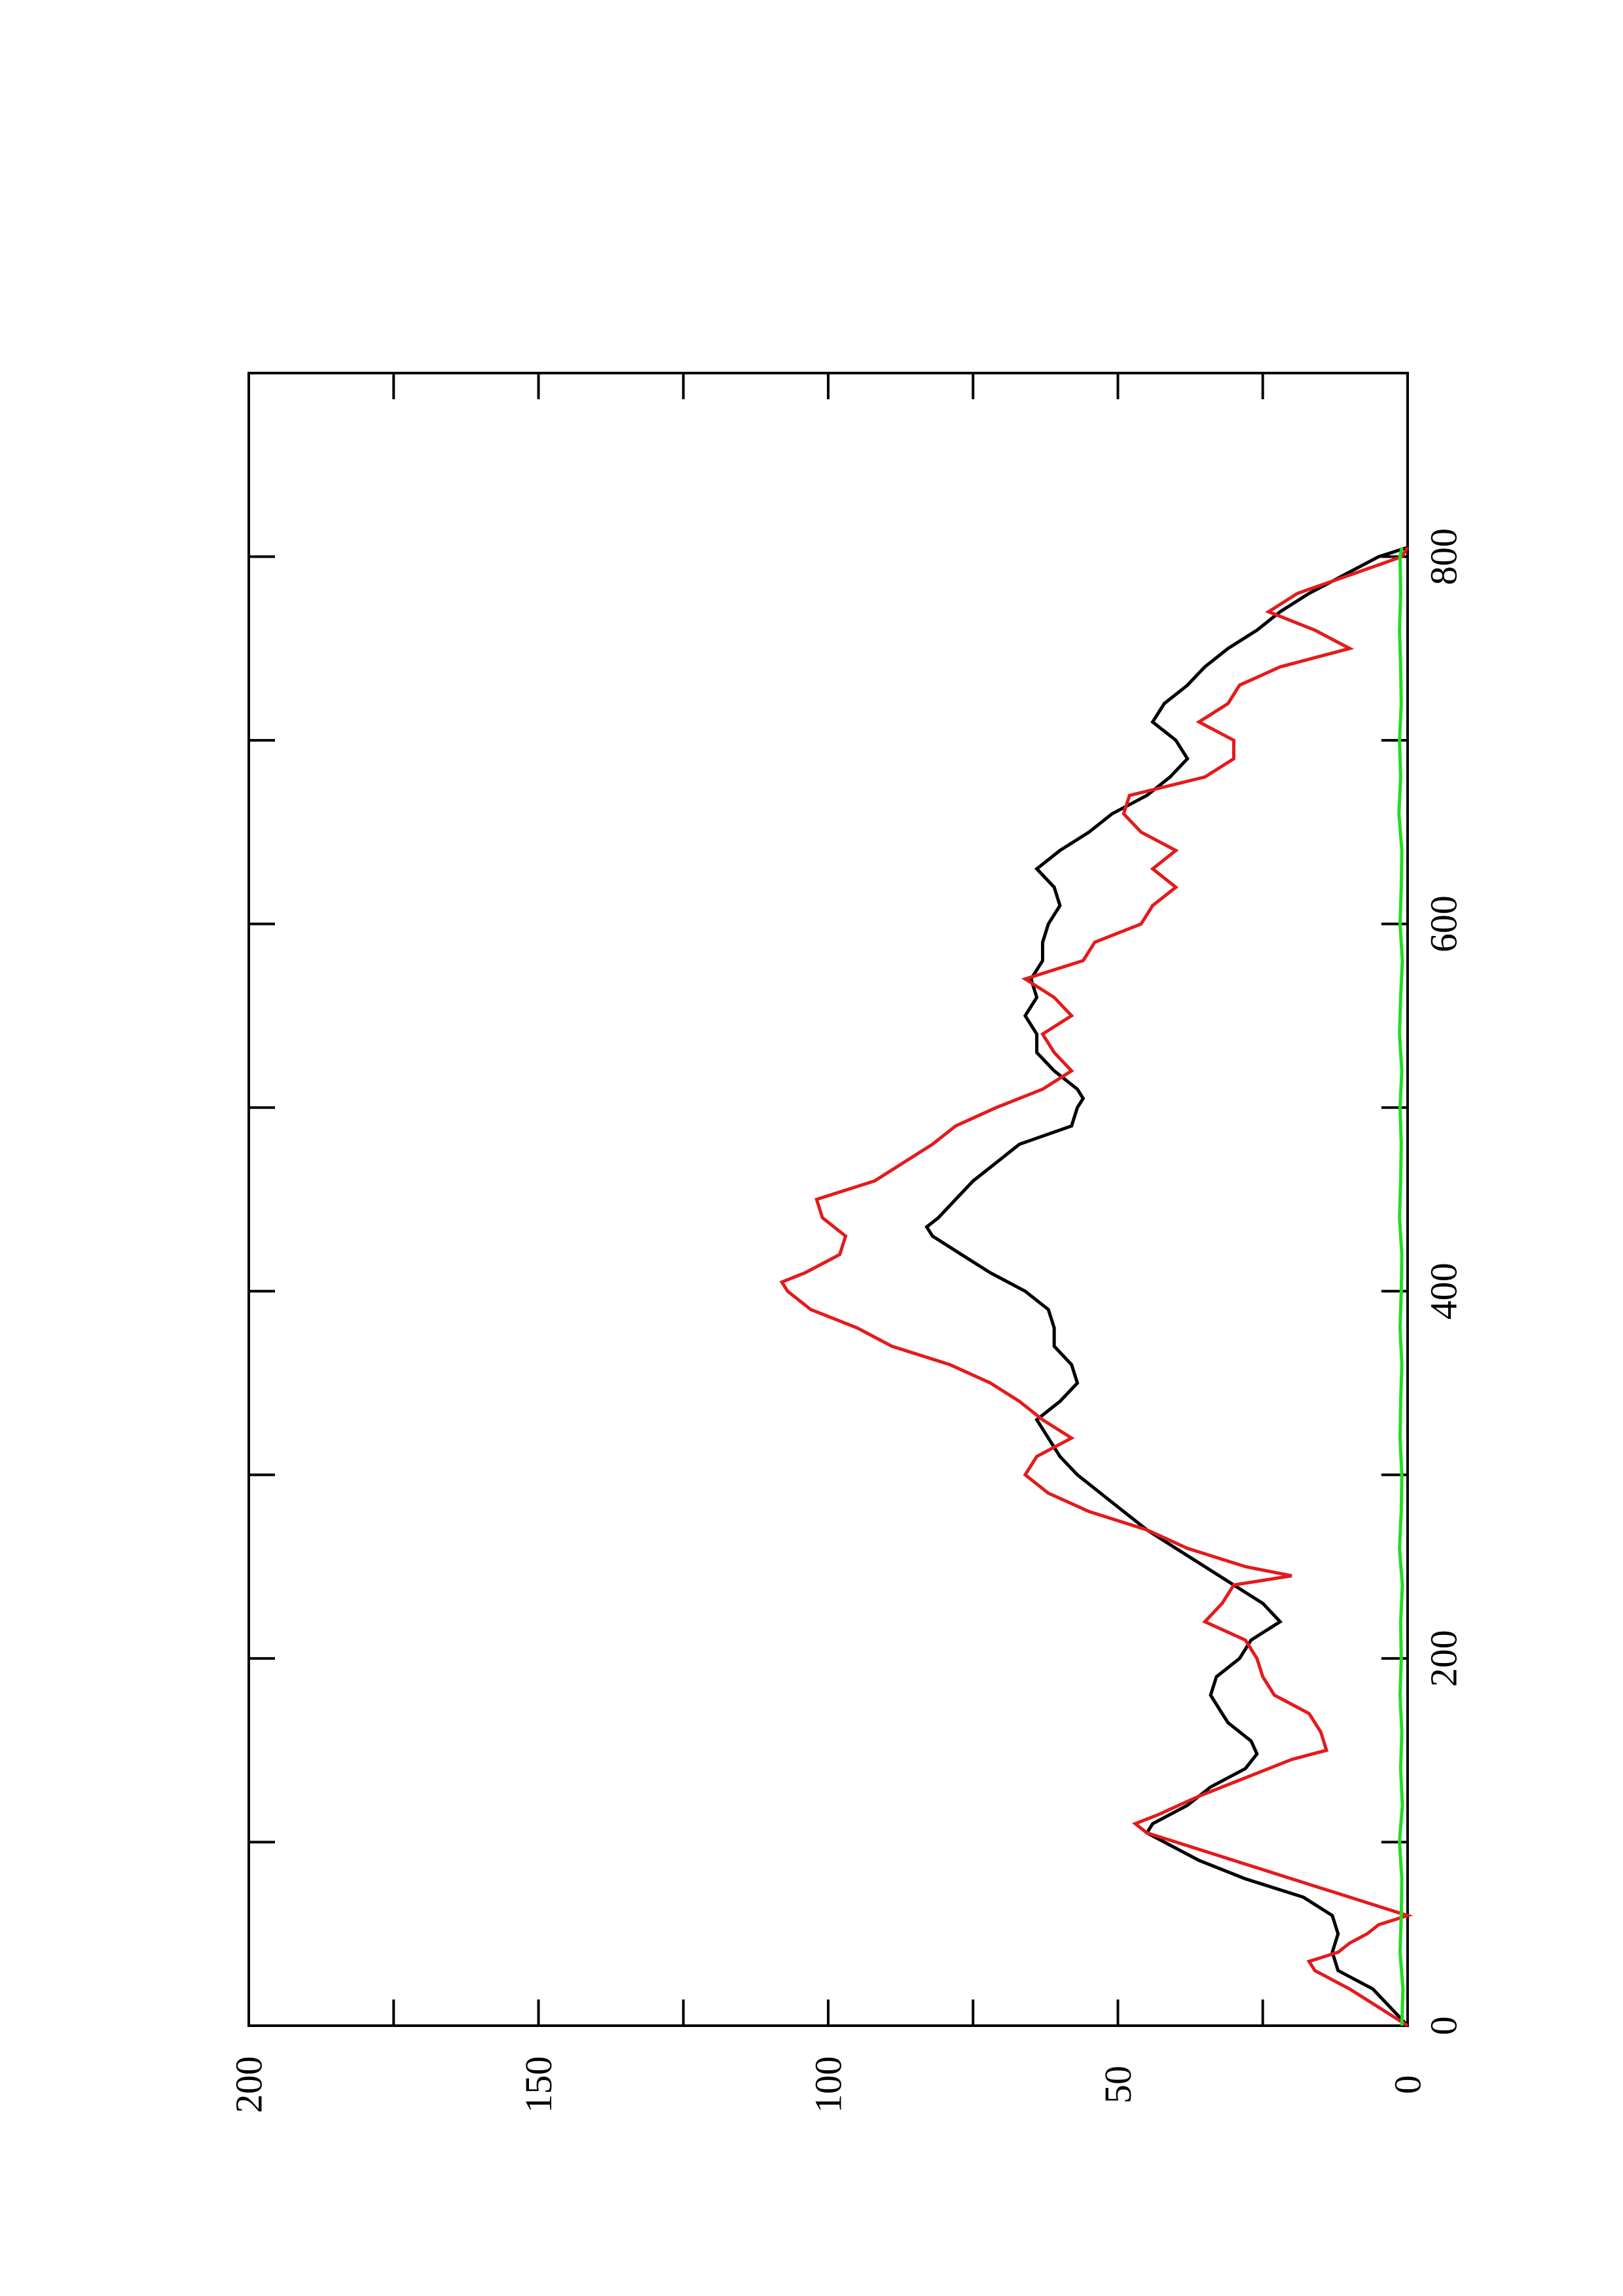 The width and height of the screenshot is (1623, 2296). Describe the element at coordinates (538, 2084) in the screenshot. I see `y-tick-label: 150` at that location.